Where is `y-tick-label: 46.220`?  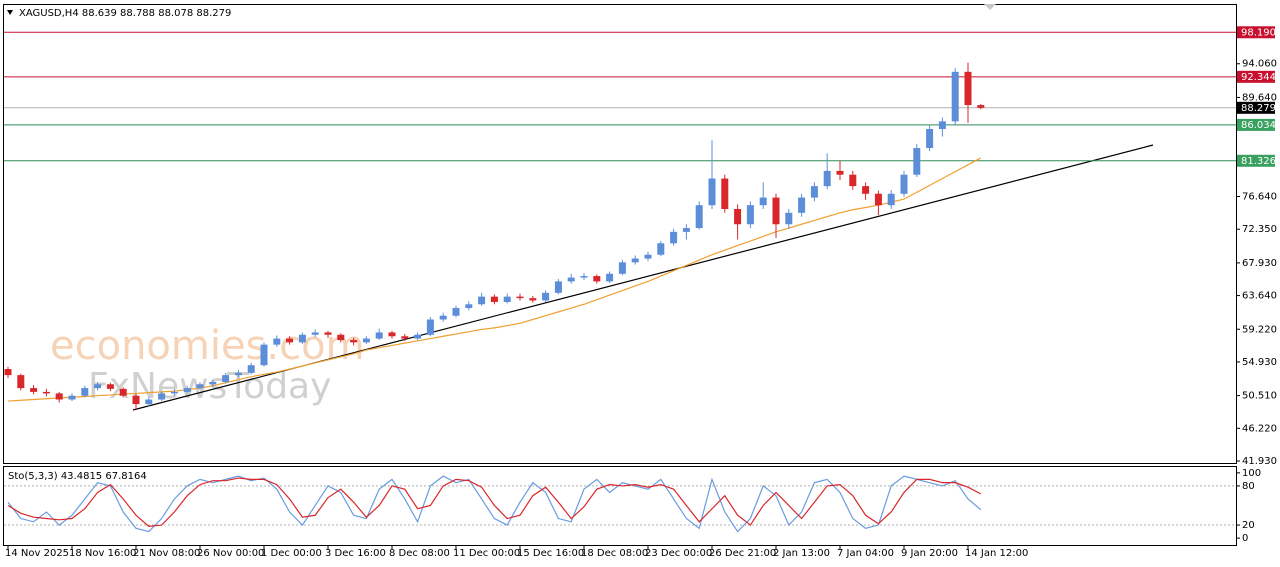
y-tick-label: 46.220 is located at coordinates (1259, 428).